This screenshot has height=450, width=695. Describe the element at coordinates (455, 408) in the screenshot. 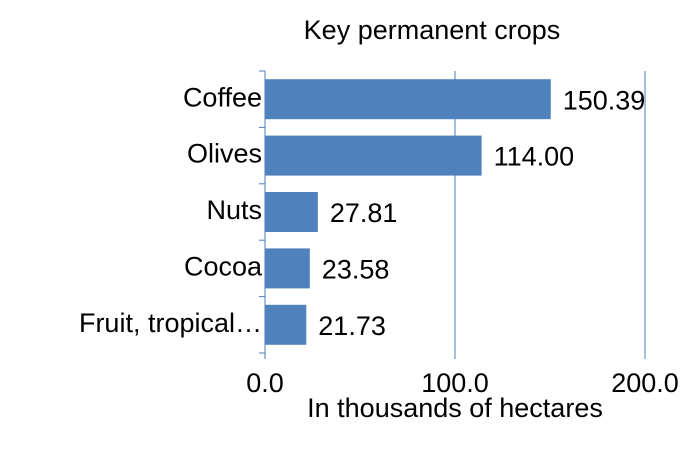

I see `x-axis-label: In thousands of hectares` at that location.